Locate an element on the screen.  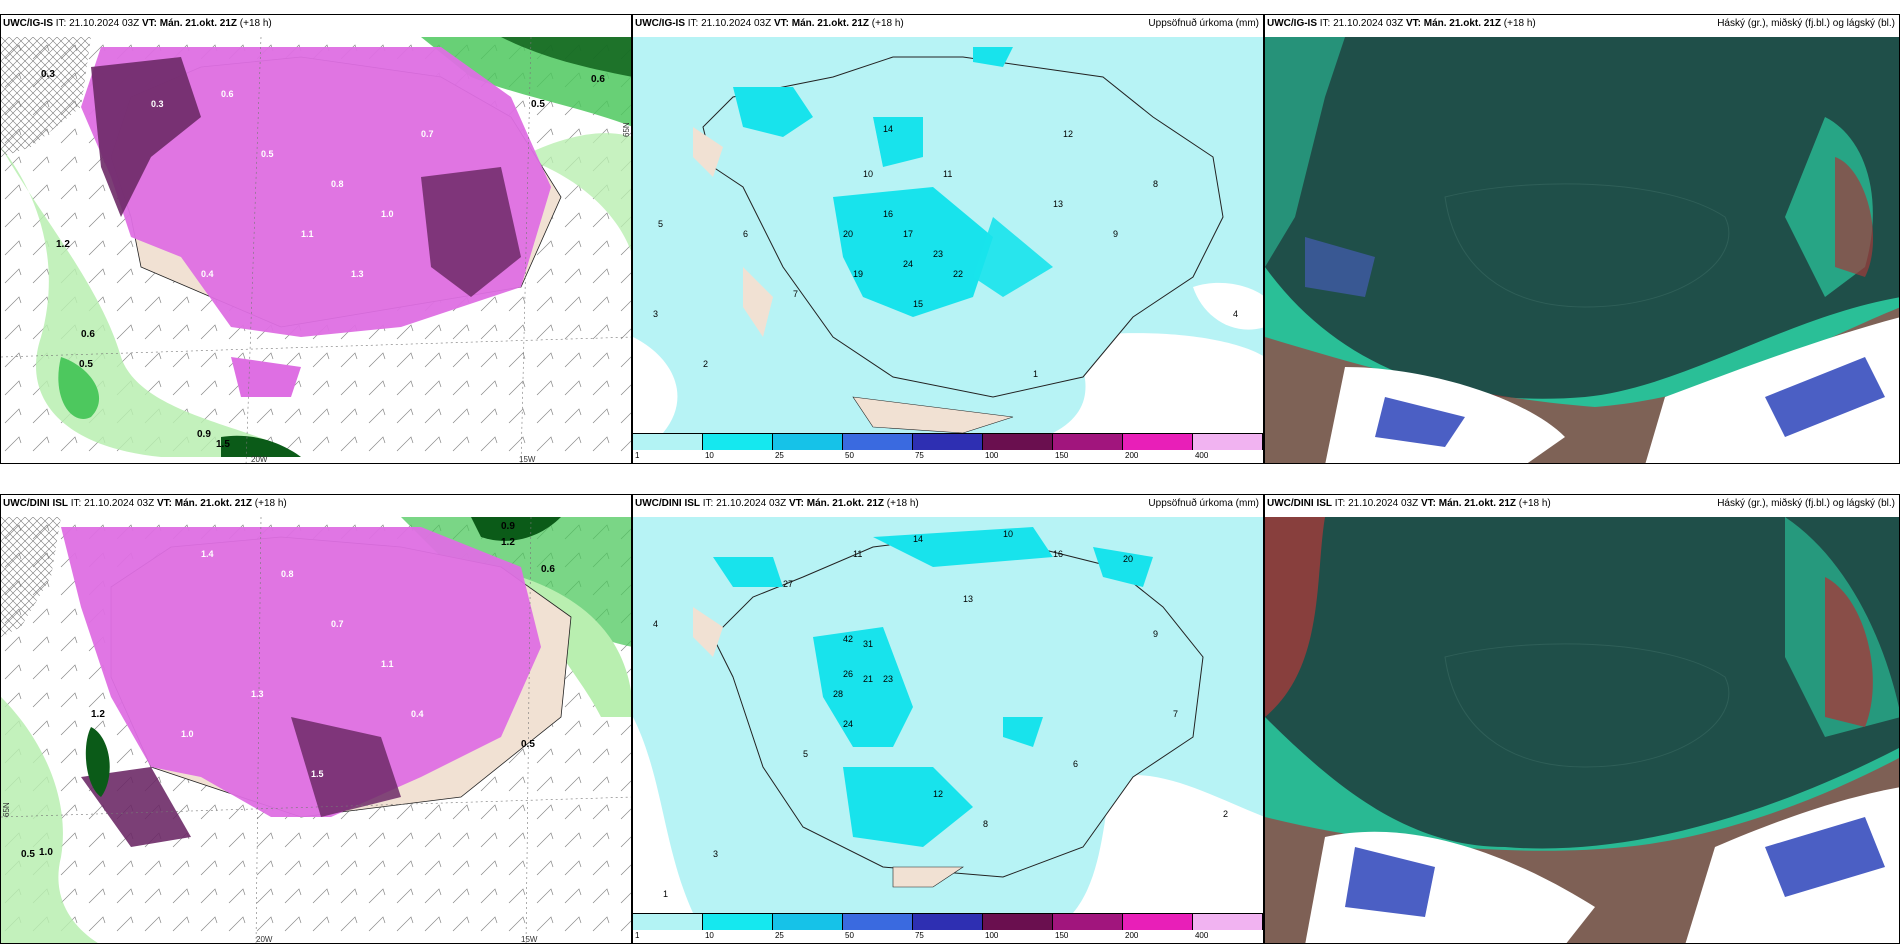
precip-value: 26 is located at coordinates (848, 674).